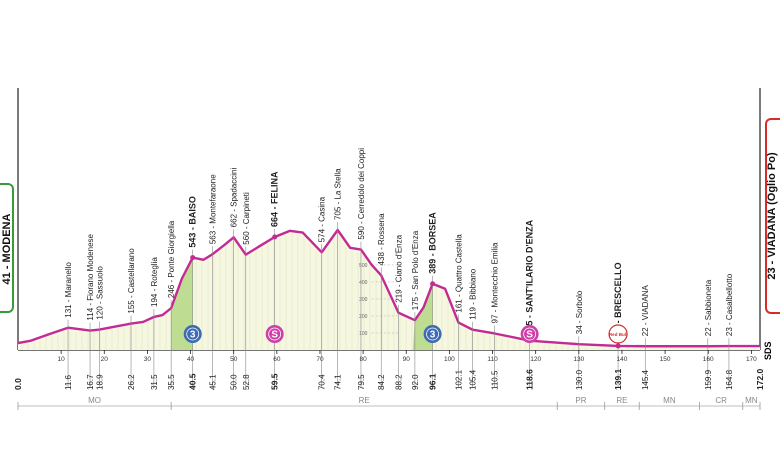 The image size is (780, 475). What do you see at coordinates (213, 209) in the screenshot?
I see `place-label: 563 - Montefaraone` at bounding box center [213, 209].